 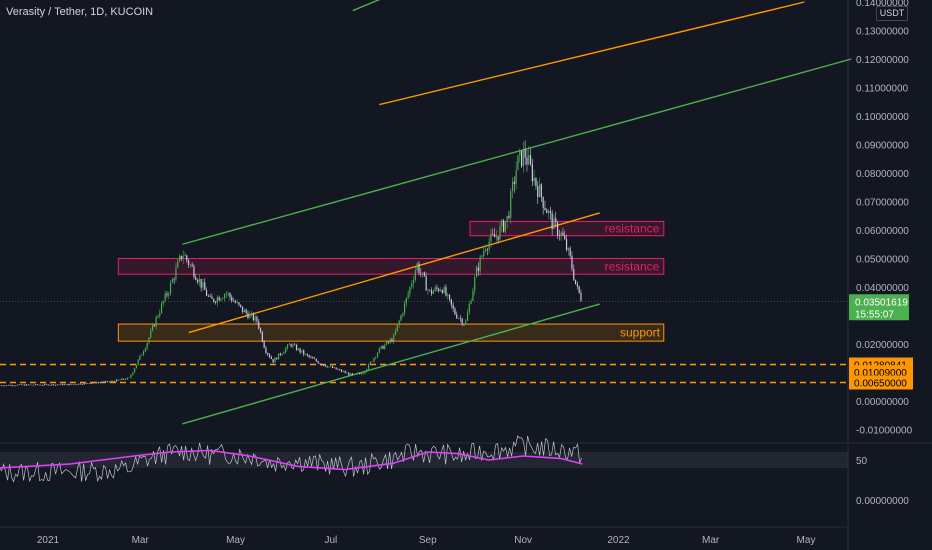 What do you see at coordinates (632, 266) in the screenshot?
I see `annotation-resistance: resistance` at bounding box center [632, 266].